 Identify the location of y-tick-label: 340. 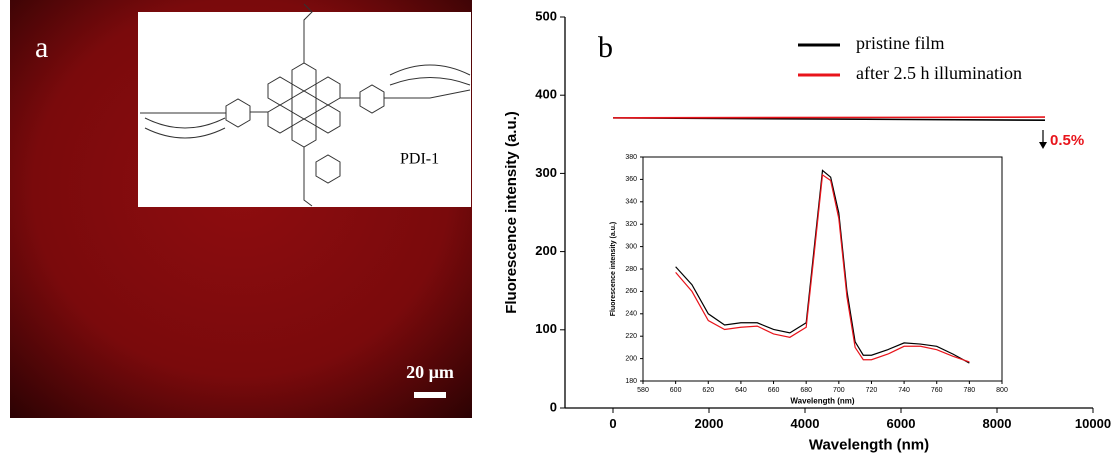
(631, 202).